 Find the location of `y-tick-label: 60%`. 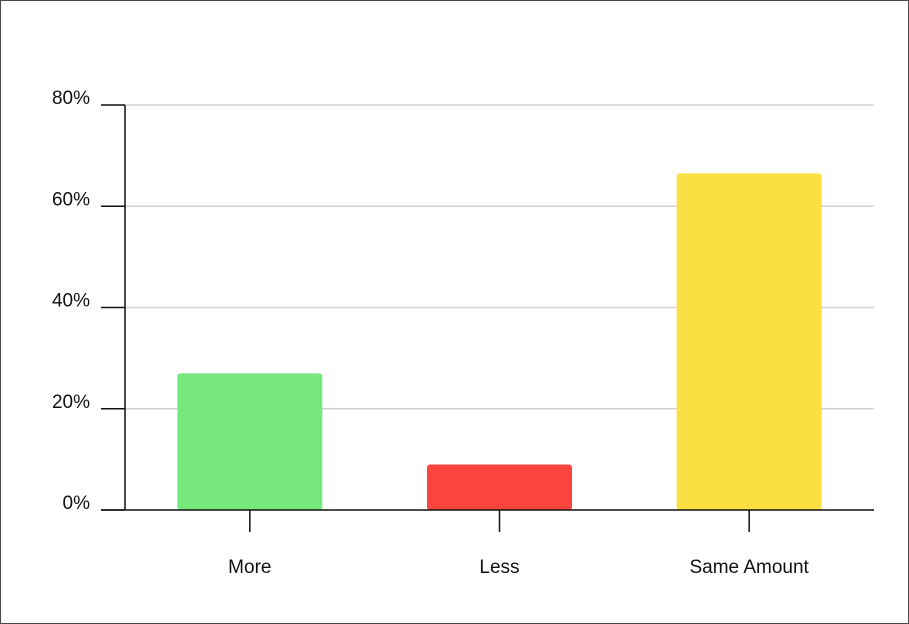

y-tick-label: 60% is located at coordinates (71, 199).